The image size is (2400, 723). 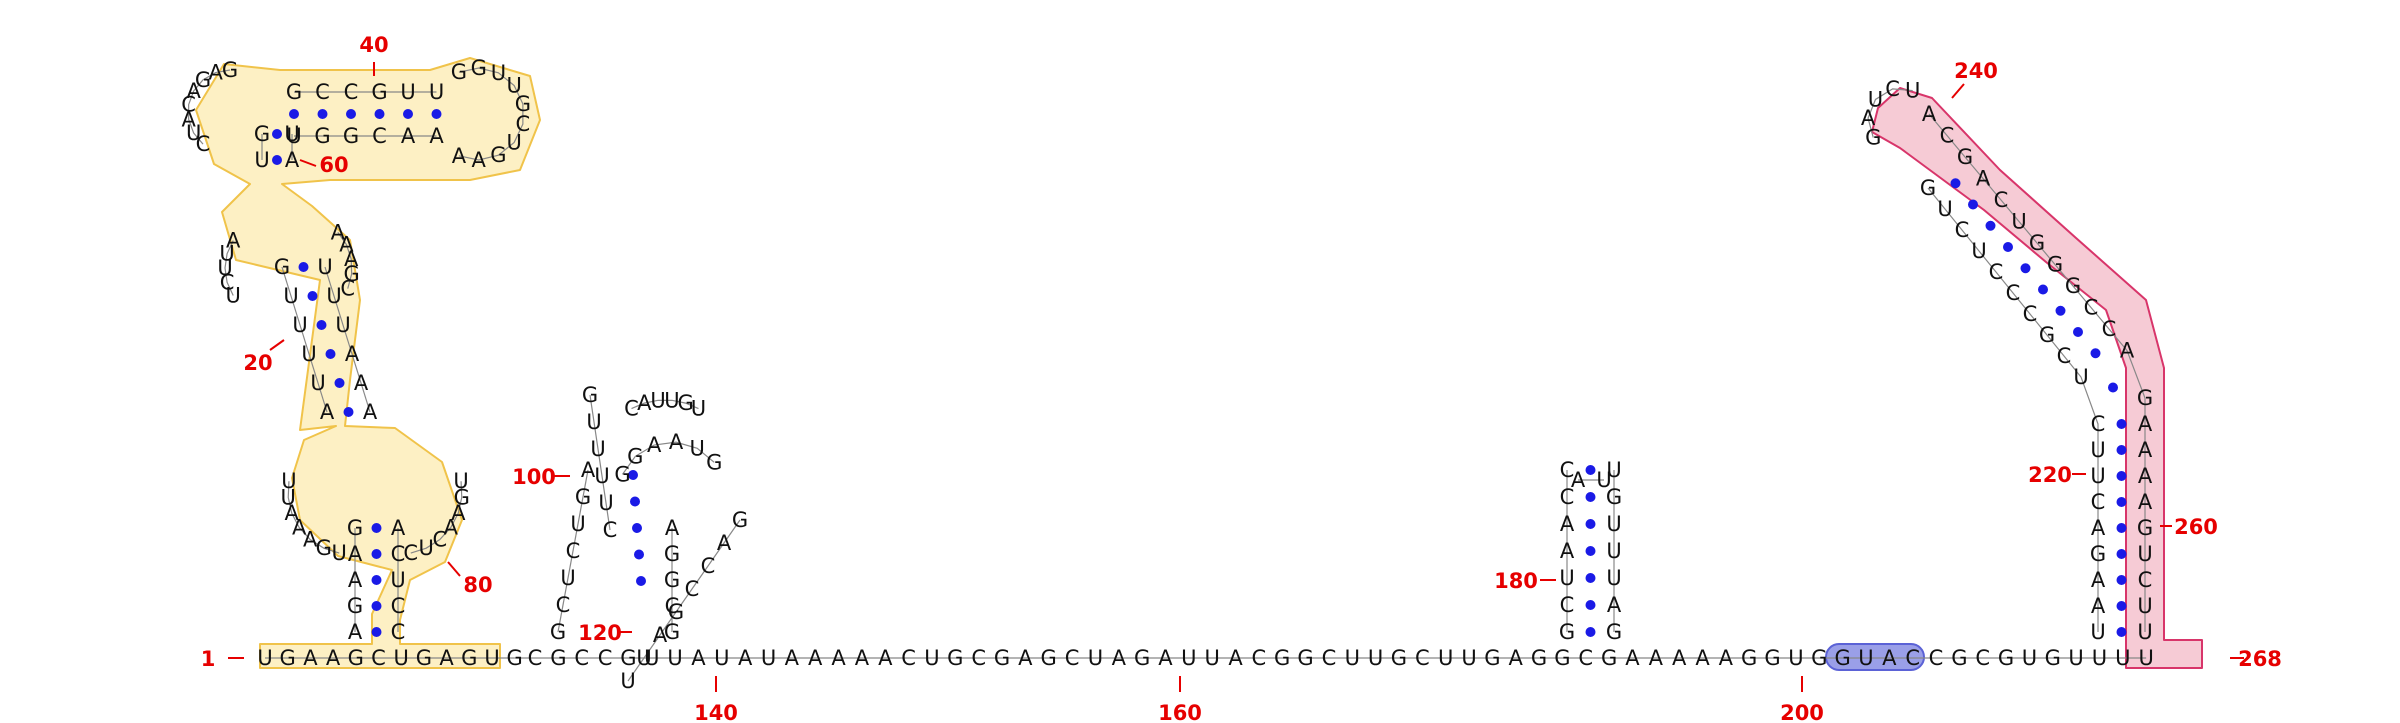 I want to click on highlight-region-blue, so click(x=1875, y=657).